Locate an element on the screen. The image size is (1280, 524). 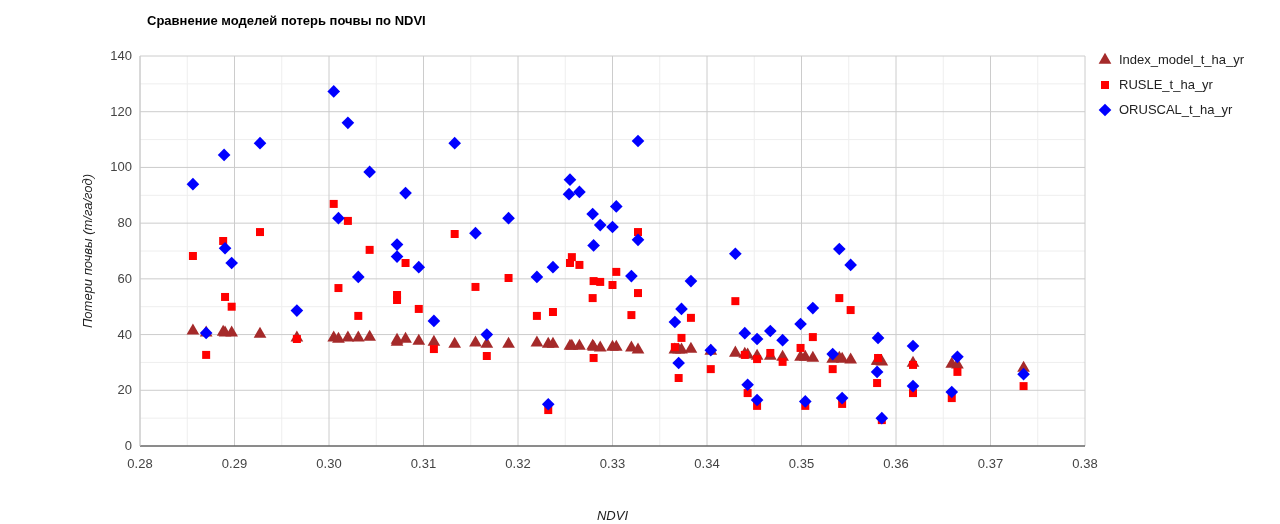
x-tick-label: 0.34 is located at coordinates (707, 463).